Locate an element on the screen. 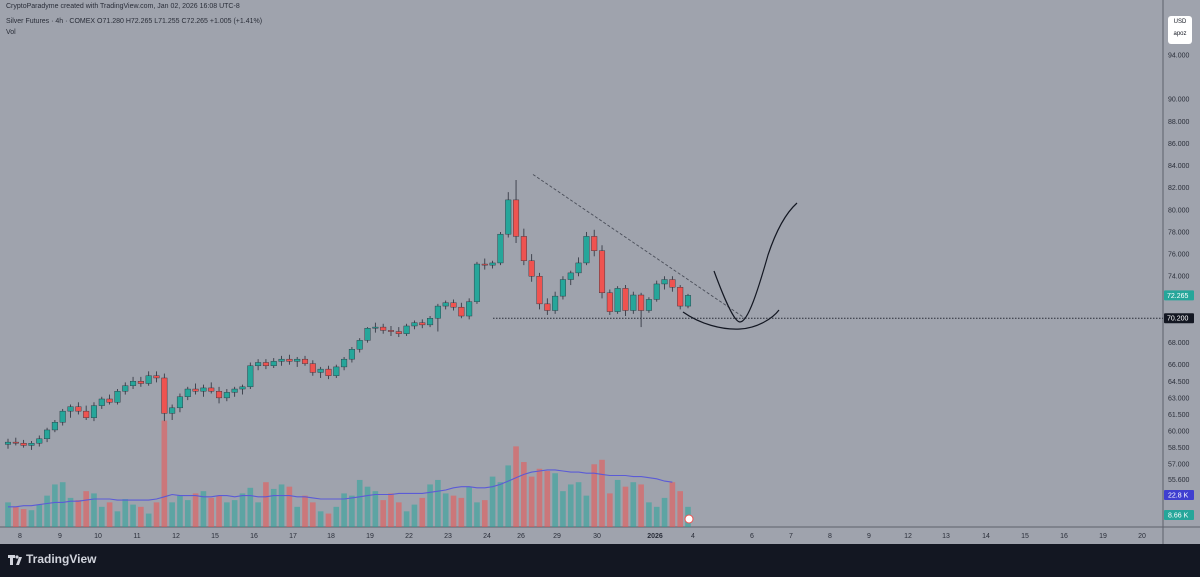 The image size is (1200, 577). time-tick-label: 6 is located at coordinates (752, 536).